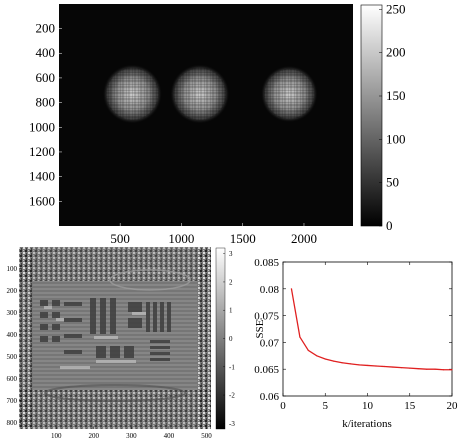  Describe the element at coordinates (169, 436) in the screenshot. I see `x-tick-label: 400` at that location.